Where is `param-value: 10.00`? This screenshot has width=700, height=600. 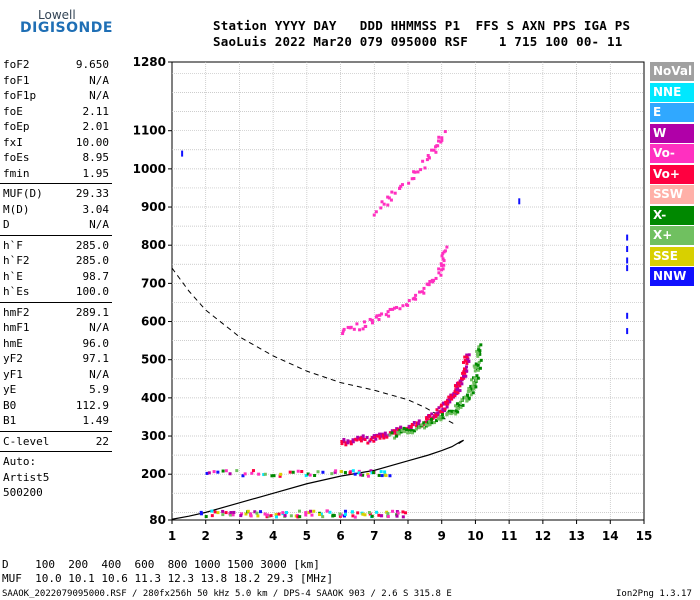 param-value: 10.00 is located at coordinates (92, 142).